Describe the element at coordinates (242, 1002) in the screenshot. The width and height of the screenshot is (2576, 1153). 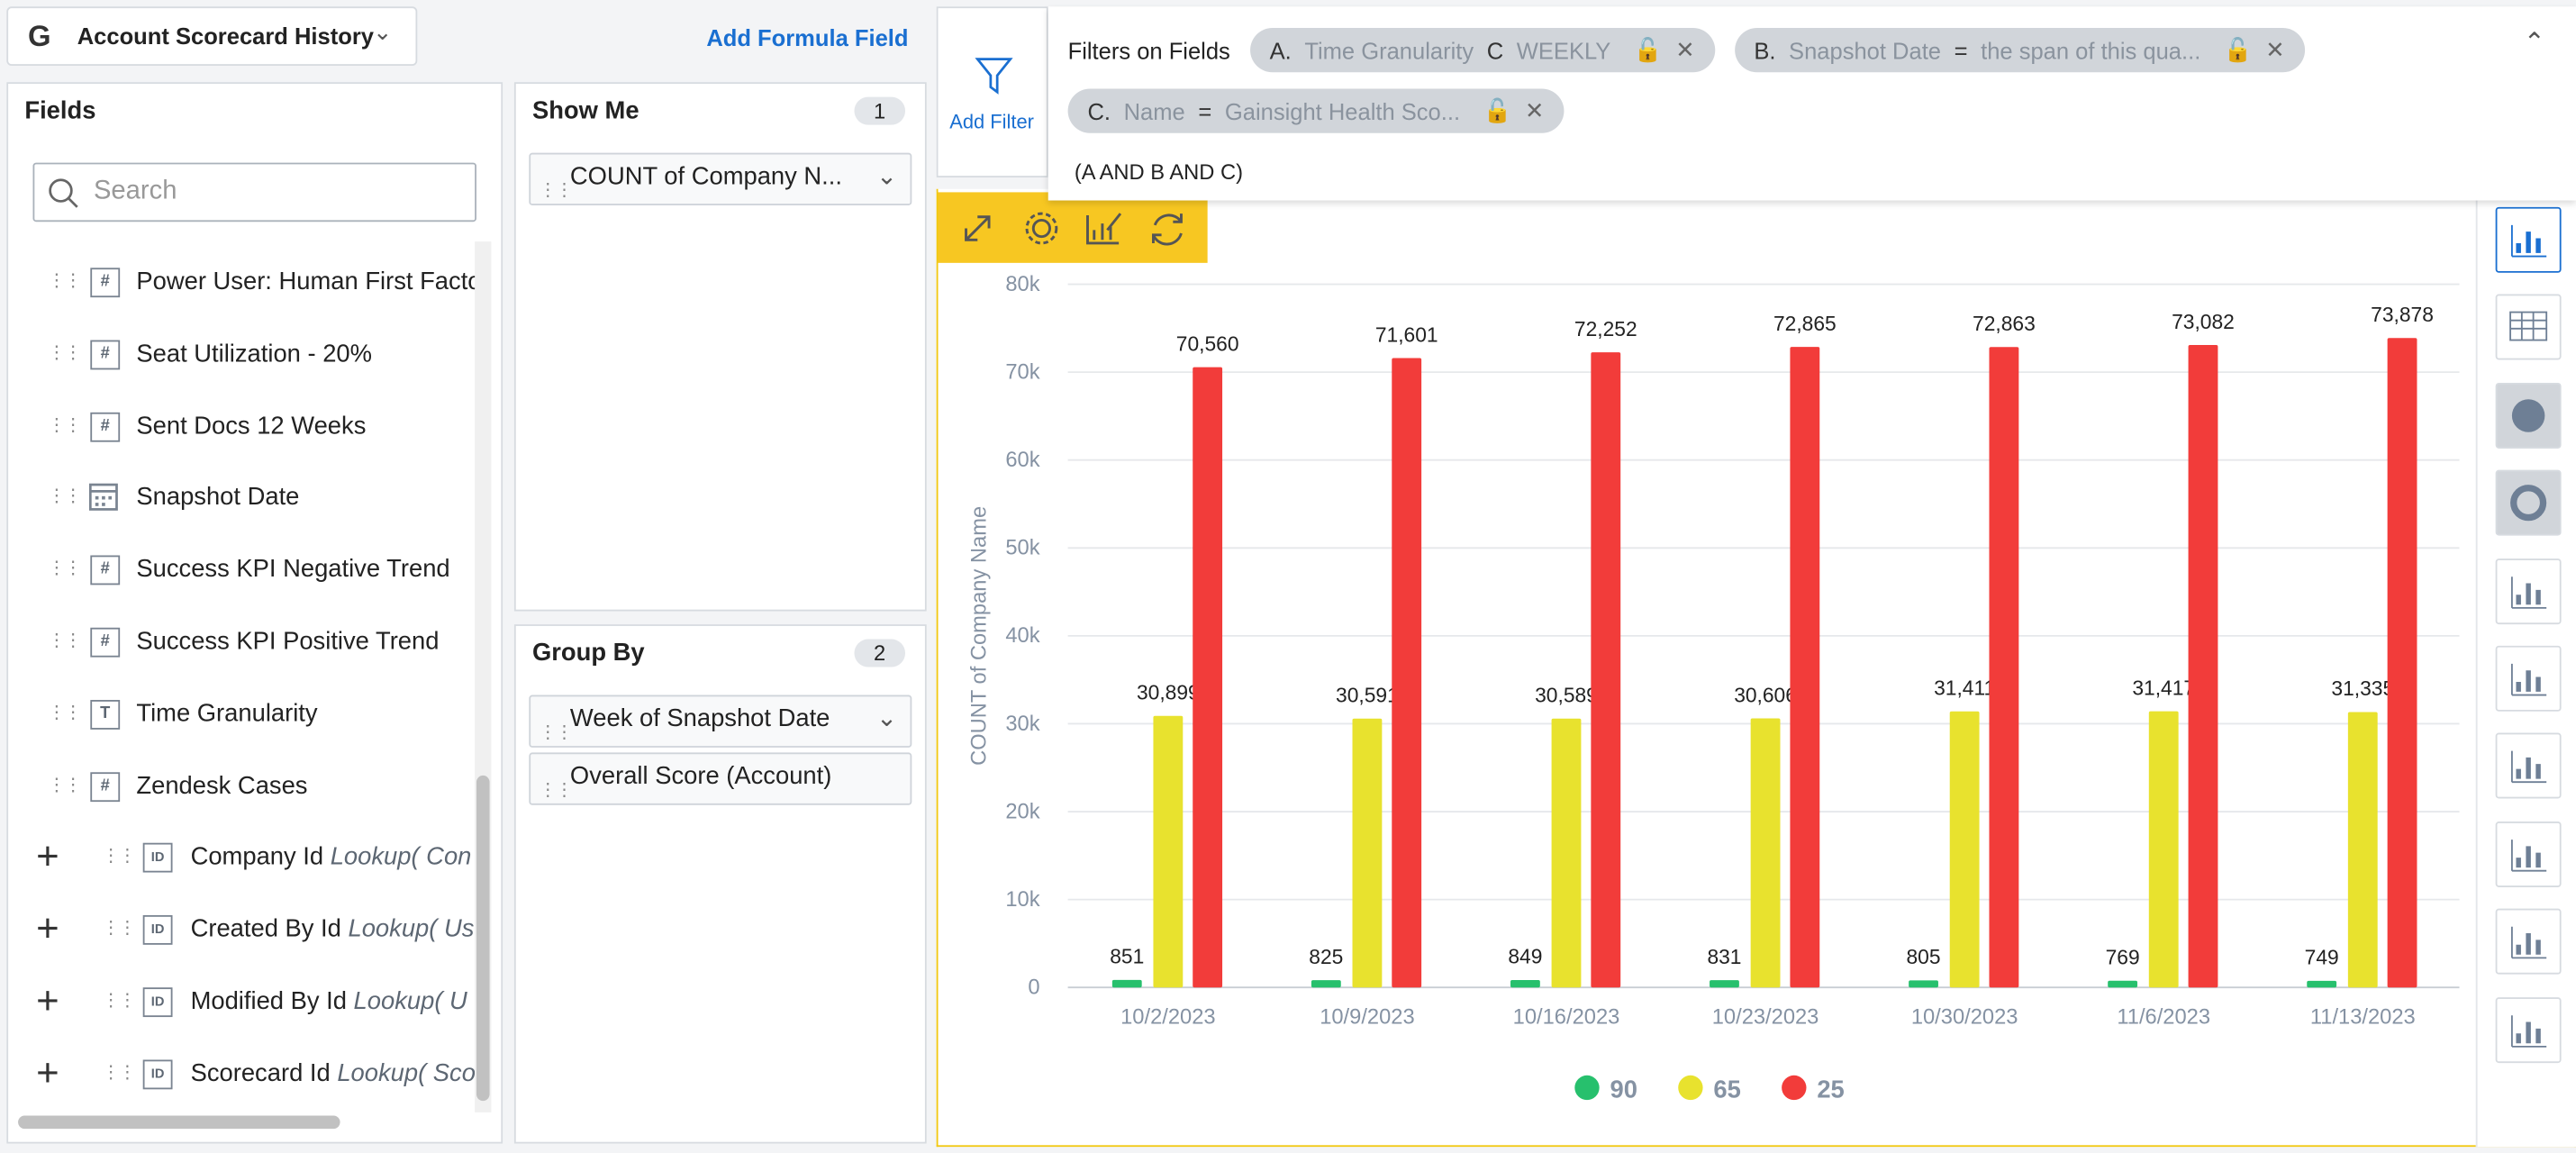
I see `lookup-row: + ⋮⋮ ID Modified By Id Lookup( U` at that location.